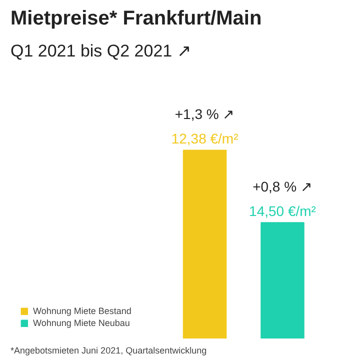 This screenshot has width=360, height=360. I want to click on annotation: 14,50 €/m², so click(282, 210).